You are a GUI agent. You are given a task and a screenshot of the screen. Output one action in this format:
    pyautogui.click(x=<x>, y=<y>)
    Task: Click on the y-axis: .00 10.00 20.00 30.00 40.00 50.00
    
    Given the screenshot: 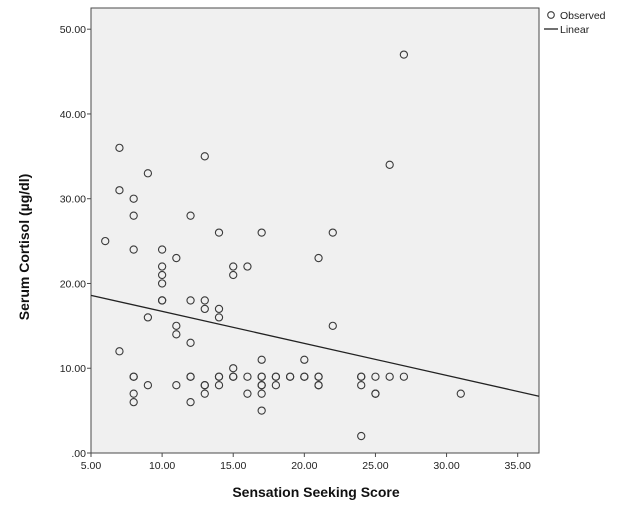 What is the action you would take?
    pyautogui.click(x=75, y=242)
    